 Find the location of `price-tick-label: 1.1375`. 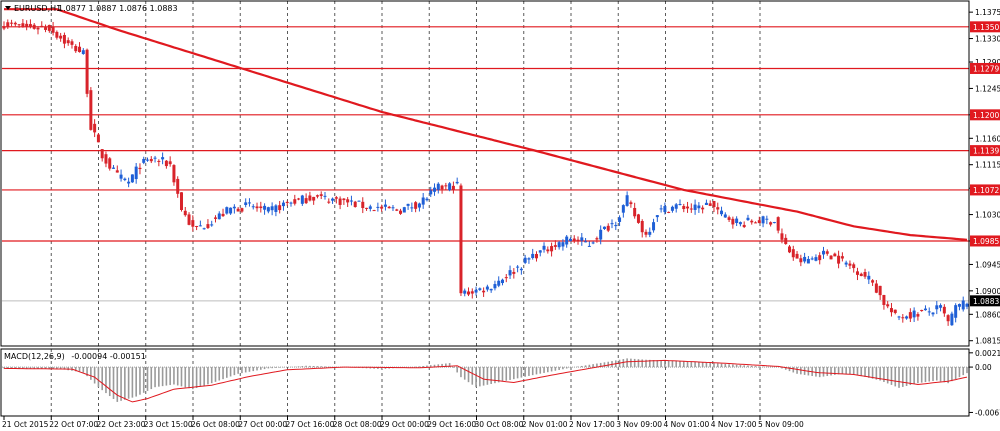

price-tick-label: 1.1375 is located at coordinates (987, 12).